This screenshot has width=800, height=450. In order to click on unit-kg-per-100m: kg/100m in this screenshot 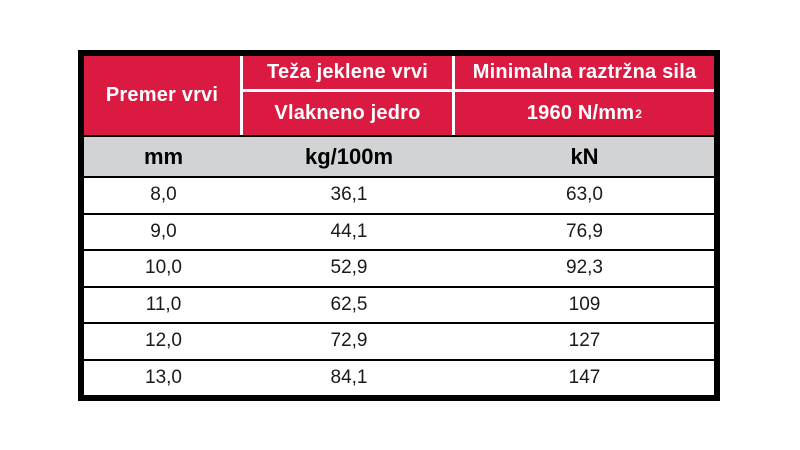, I will do `click(349, 155)`.